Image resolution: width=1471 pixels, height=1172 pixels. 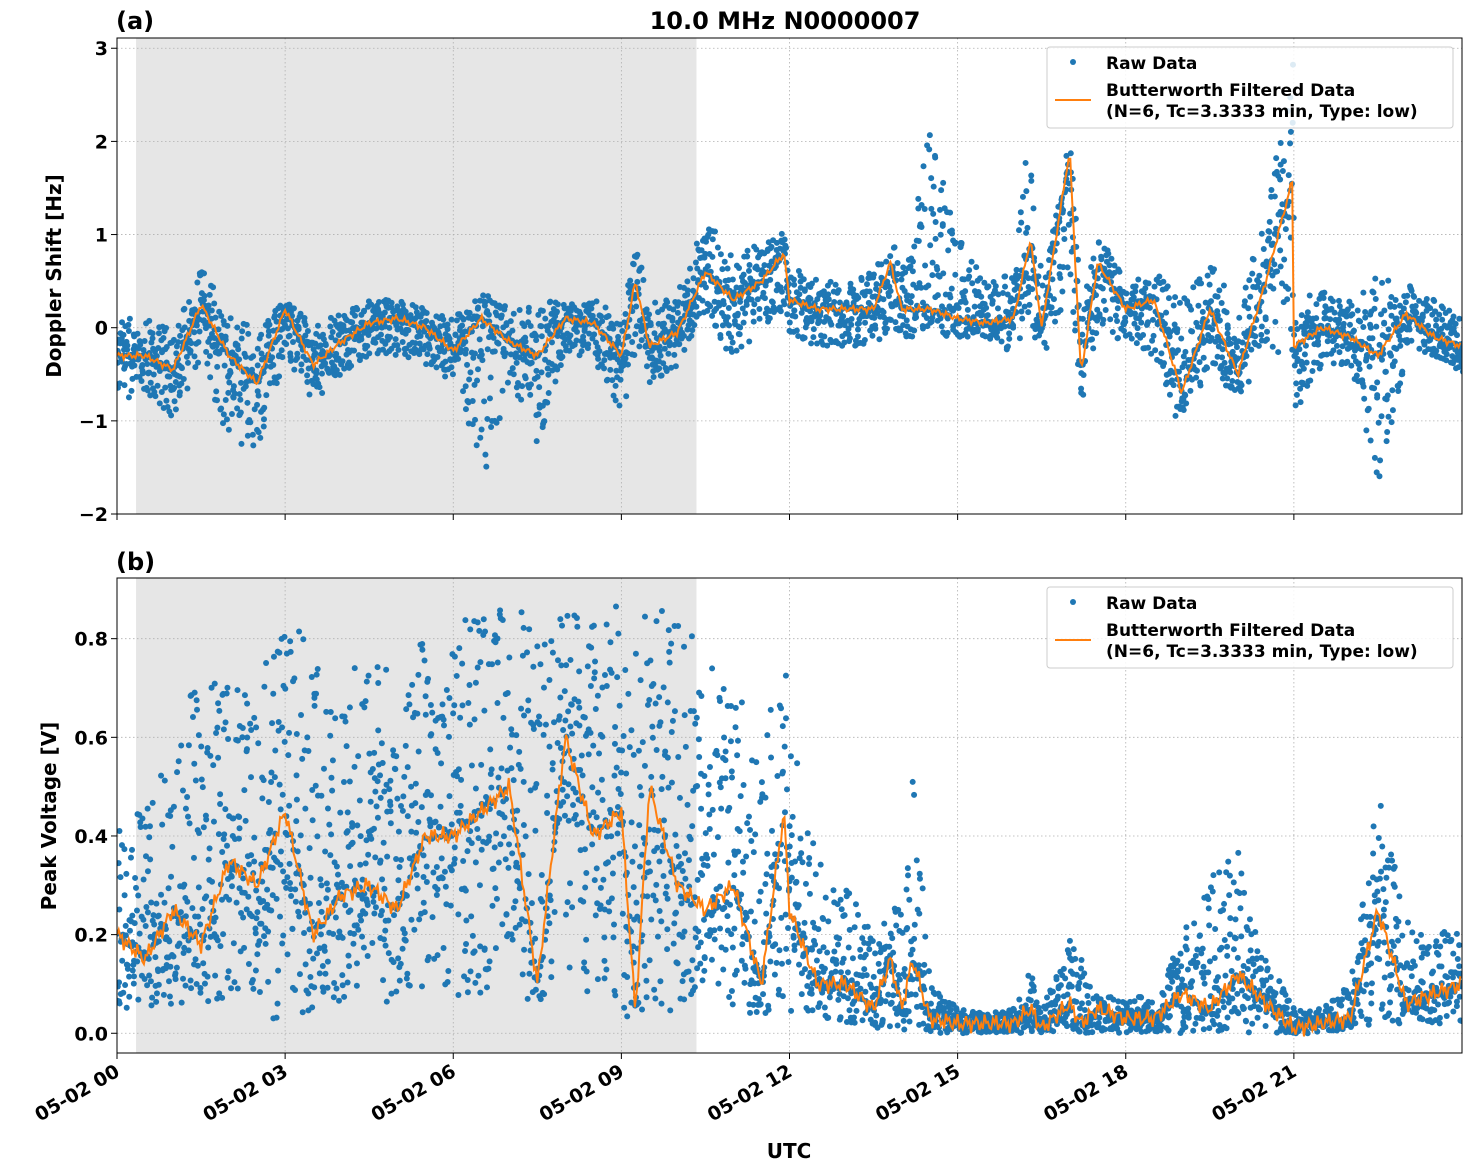 I want to click on y-tick-label: −1, so click(x=93, y=422).